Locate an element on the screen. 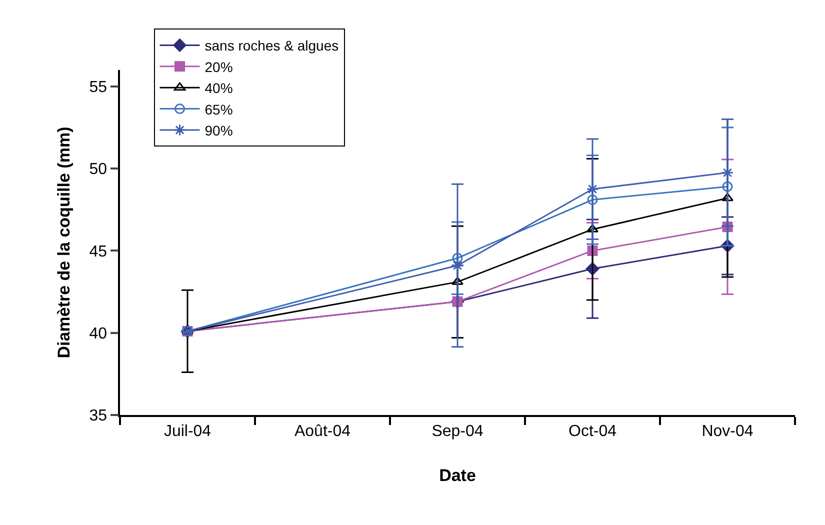 The image size is (825, 525). y-tick-label: 45 is located at coordinates (98, 251).